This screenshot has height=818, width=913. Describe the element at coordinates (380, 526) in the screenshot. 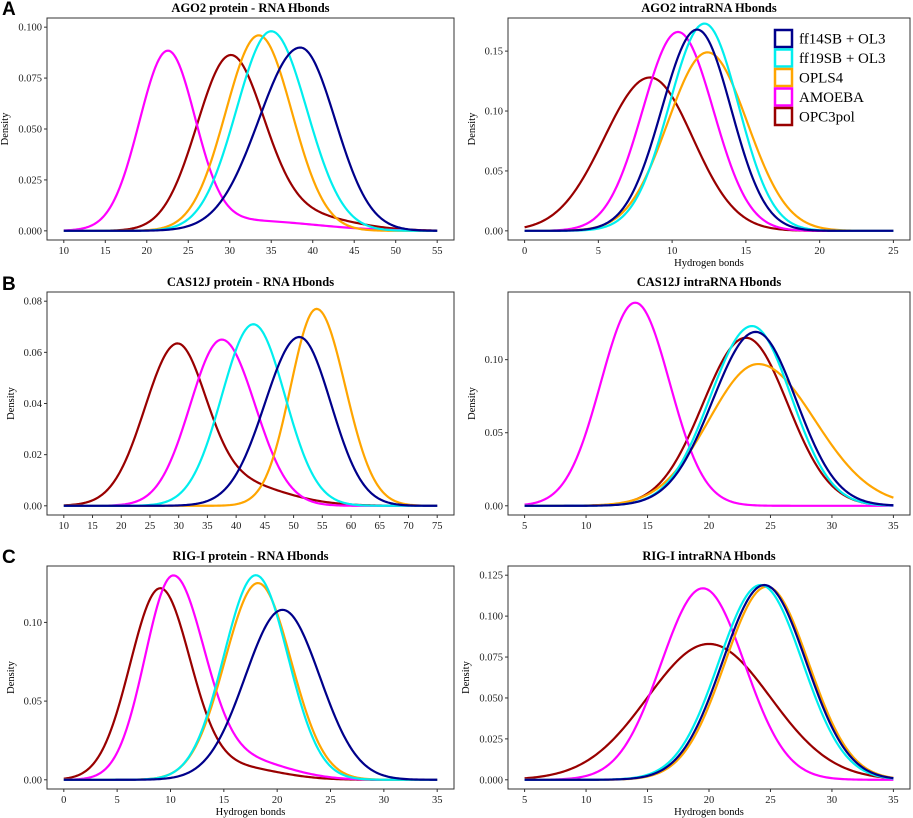

I see `x-tick-label: 65` at that location.